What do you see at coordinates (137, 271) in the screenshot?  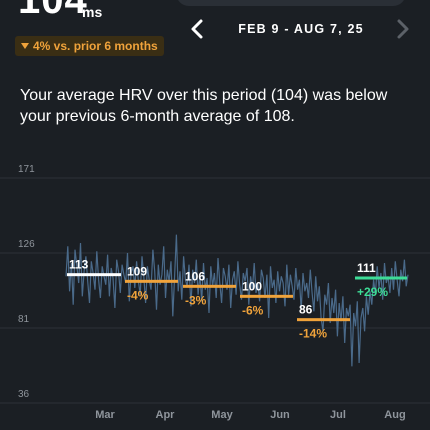 I see `segment-average-label: 109` at bounding box center [137, 271].